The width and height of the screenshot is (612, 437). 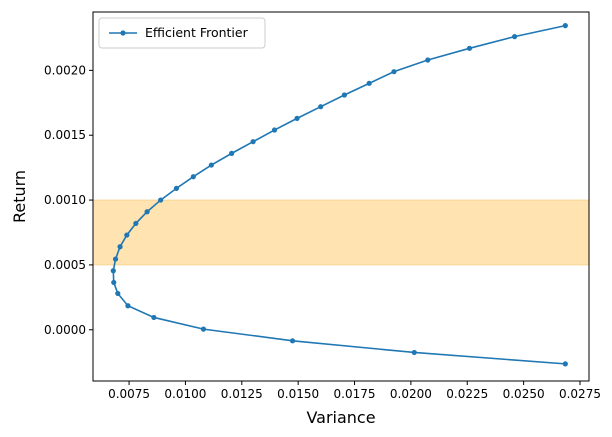 I want to click on x-tick-label: 0.0250, so click(x=524, y=394).